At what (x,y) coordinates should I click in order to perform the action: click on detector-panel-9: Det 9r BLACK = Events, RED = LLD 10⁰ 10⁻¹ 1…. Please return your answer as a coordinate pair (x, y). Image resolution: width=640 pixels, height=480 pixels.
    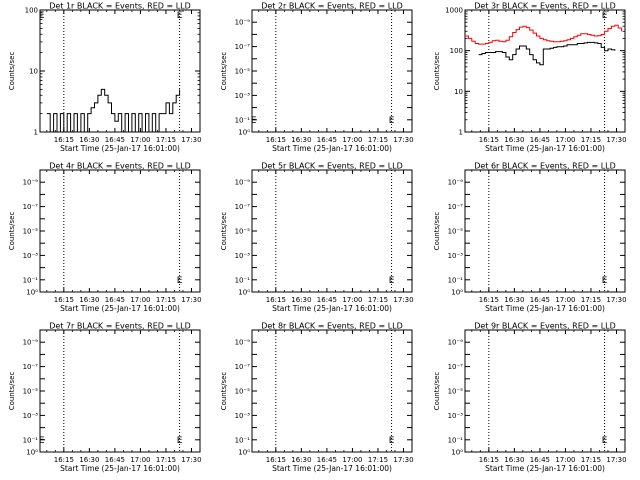
    Looking at the image, I should click on (530, 398).